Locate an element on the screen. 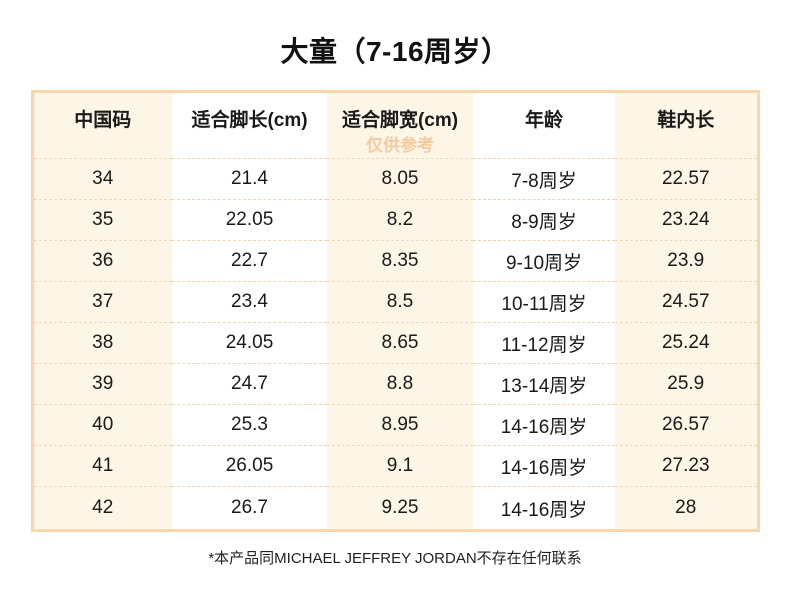 The image size is (790, 598). cell-inner-length: 22.57 is located at coordinates (686, 179).